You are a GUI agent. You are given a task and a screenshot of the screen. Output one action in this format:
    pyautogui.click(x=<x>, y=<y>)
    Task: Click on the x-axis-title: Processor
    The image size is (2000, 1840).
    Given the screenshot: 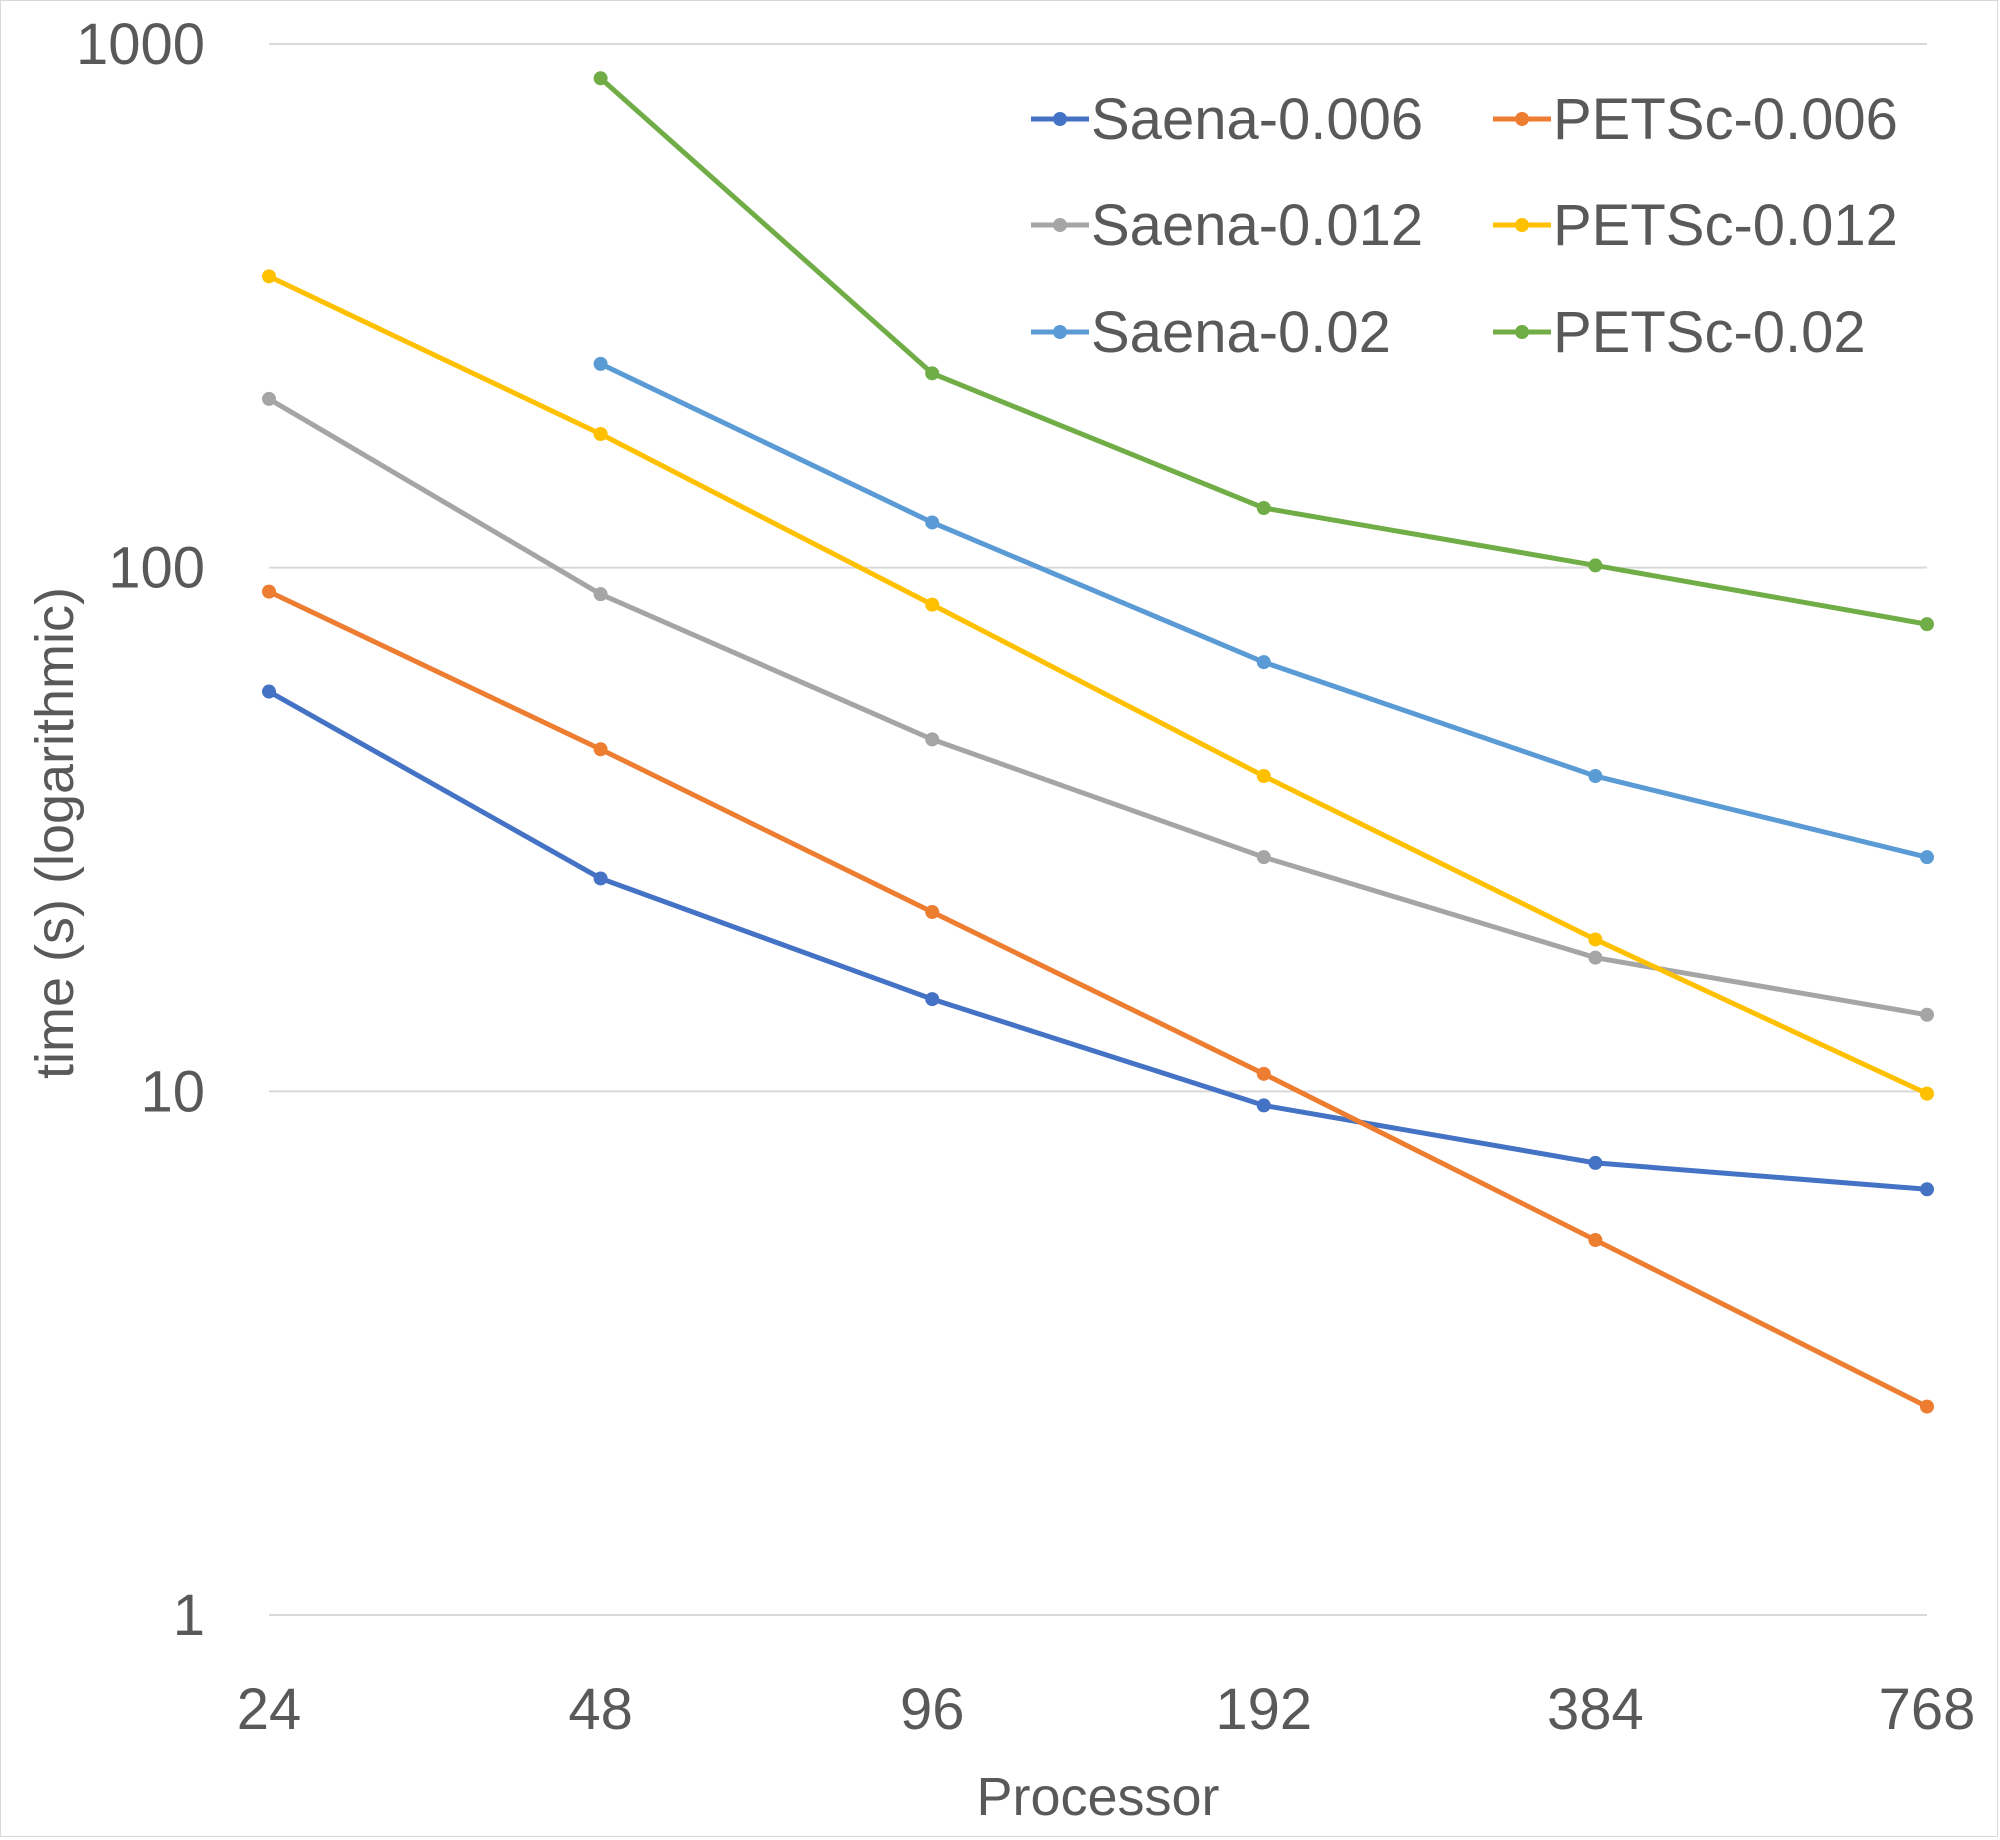 What is the action you would take?
    pyautogui.click(x=1097, y=1797)
    